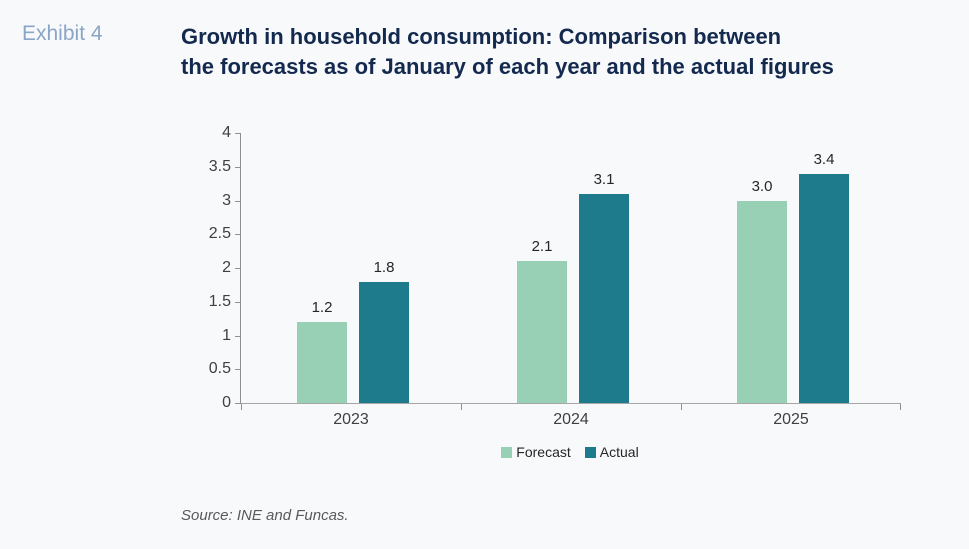 The width and height of the screenshot is (969, 549). I want to click on y-axis-label: 4, so click(226, 132).